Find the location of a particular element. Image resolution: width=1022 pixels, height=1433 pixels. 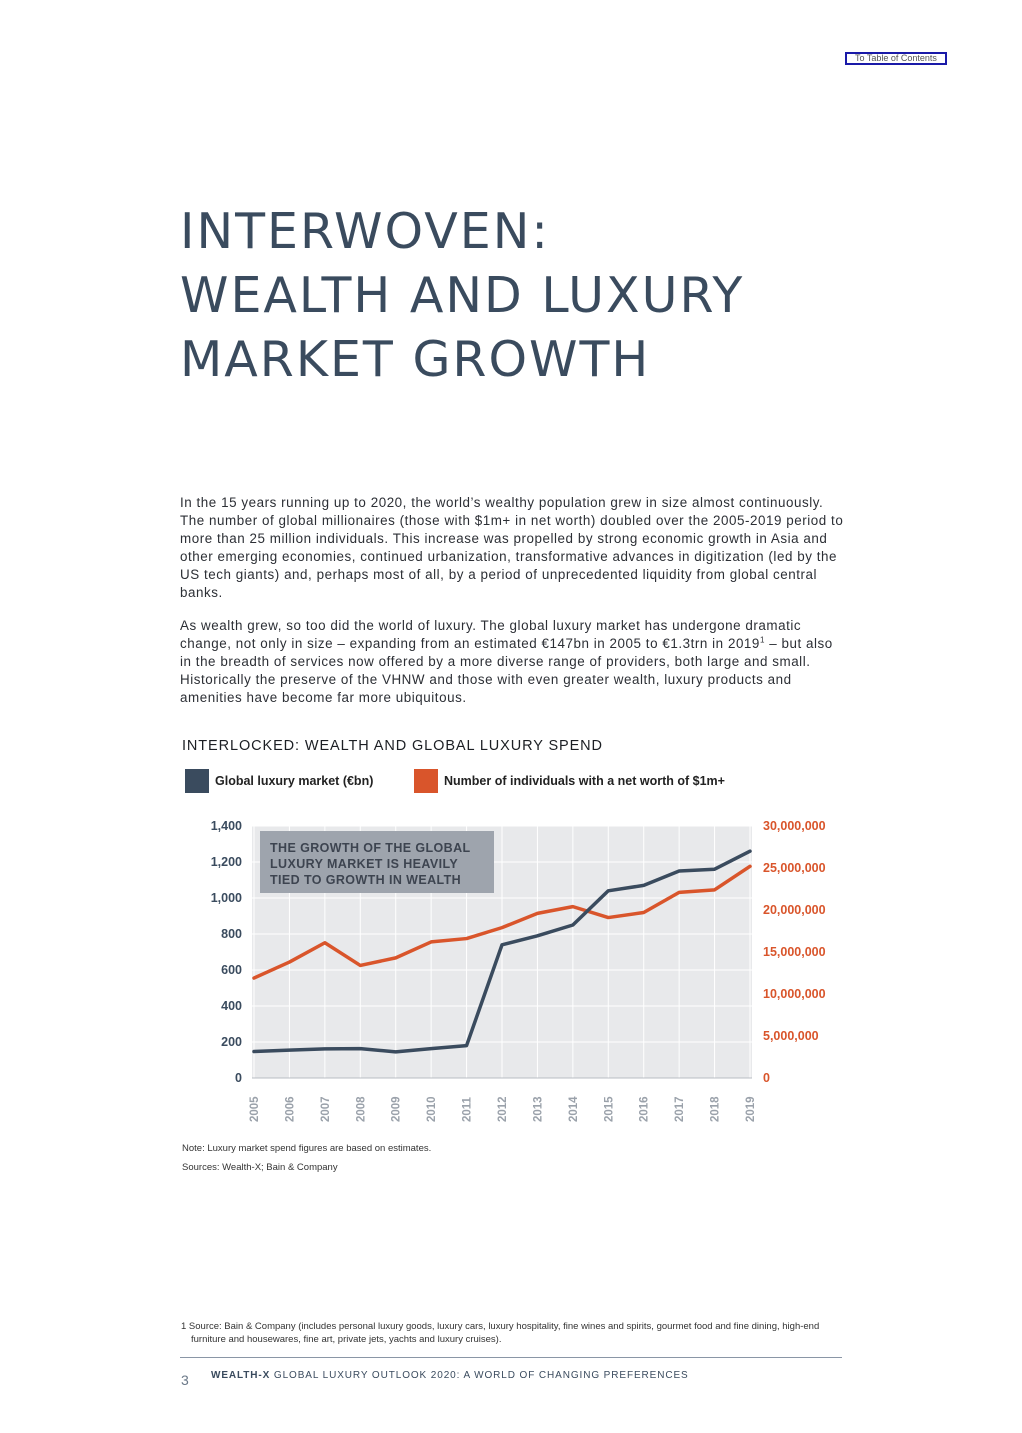

x-tick-label: 2006 is located at coordinates (290, 1109).